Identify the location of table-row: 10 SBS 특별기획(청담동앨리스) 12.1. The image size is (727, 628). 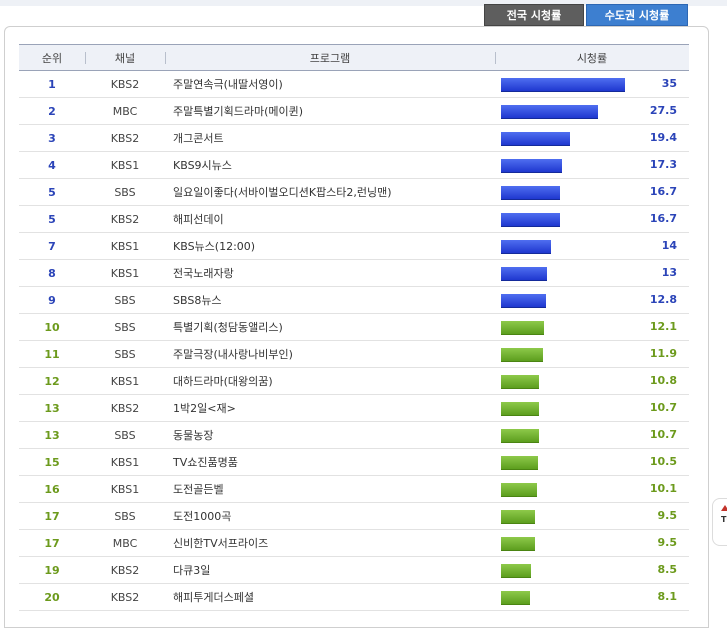
(354, 327).